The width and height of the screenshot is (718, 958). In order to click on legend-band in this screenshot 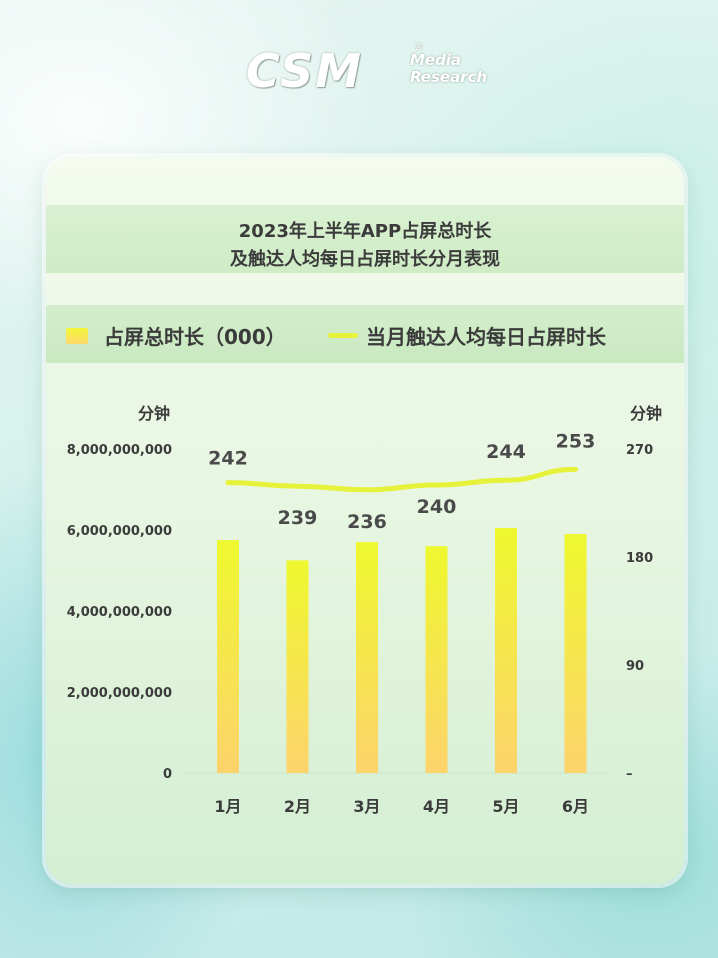, I will do `click(365, 334)`.